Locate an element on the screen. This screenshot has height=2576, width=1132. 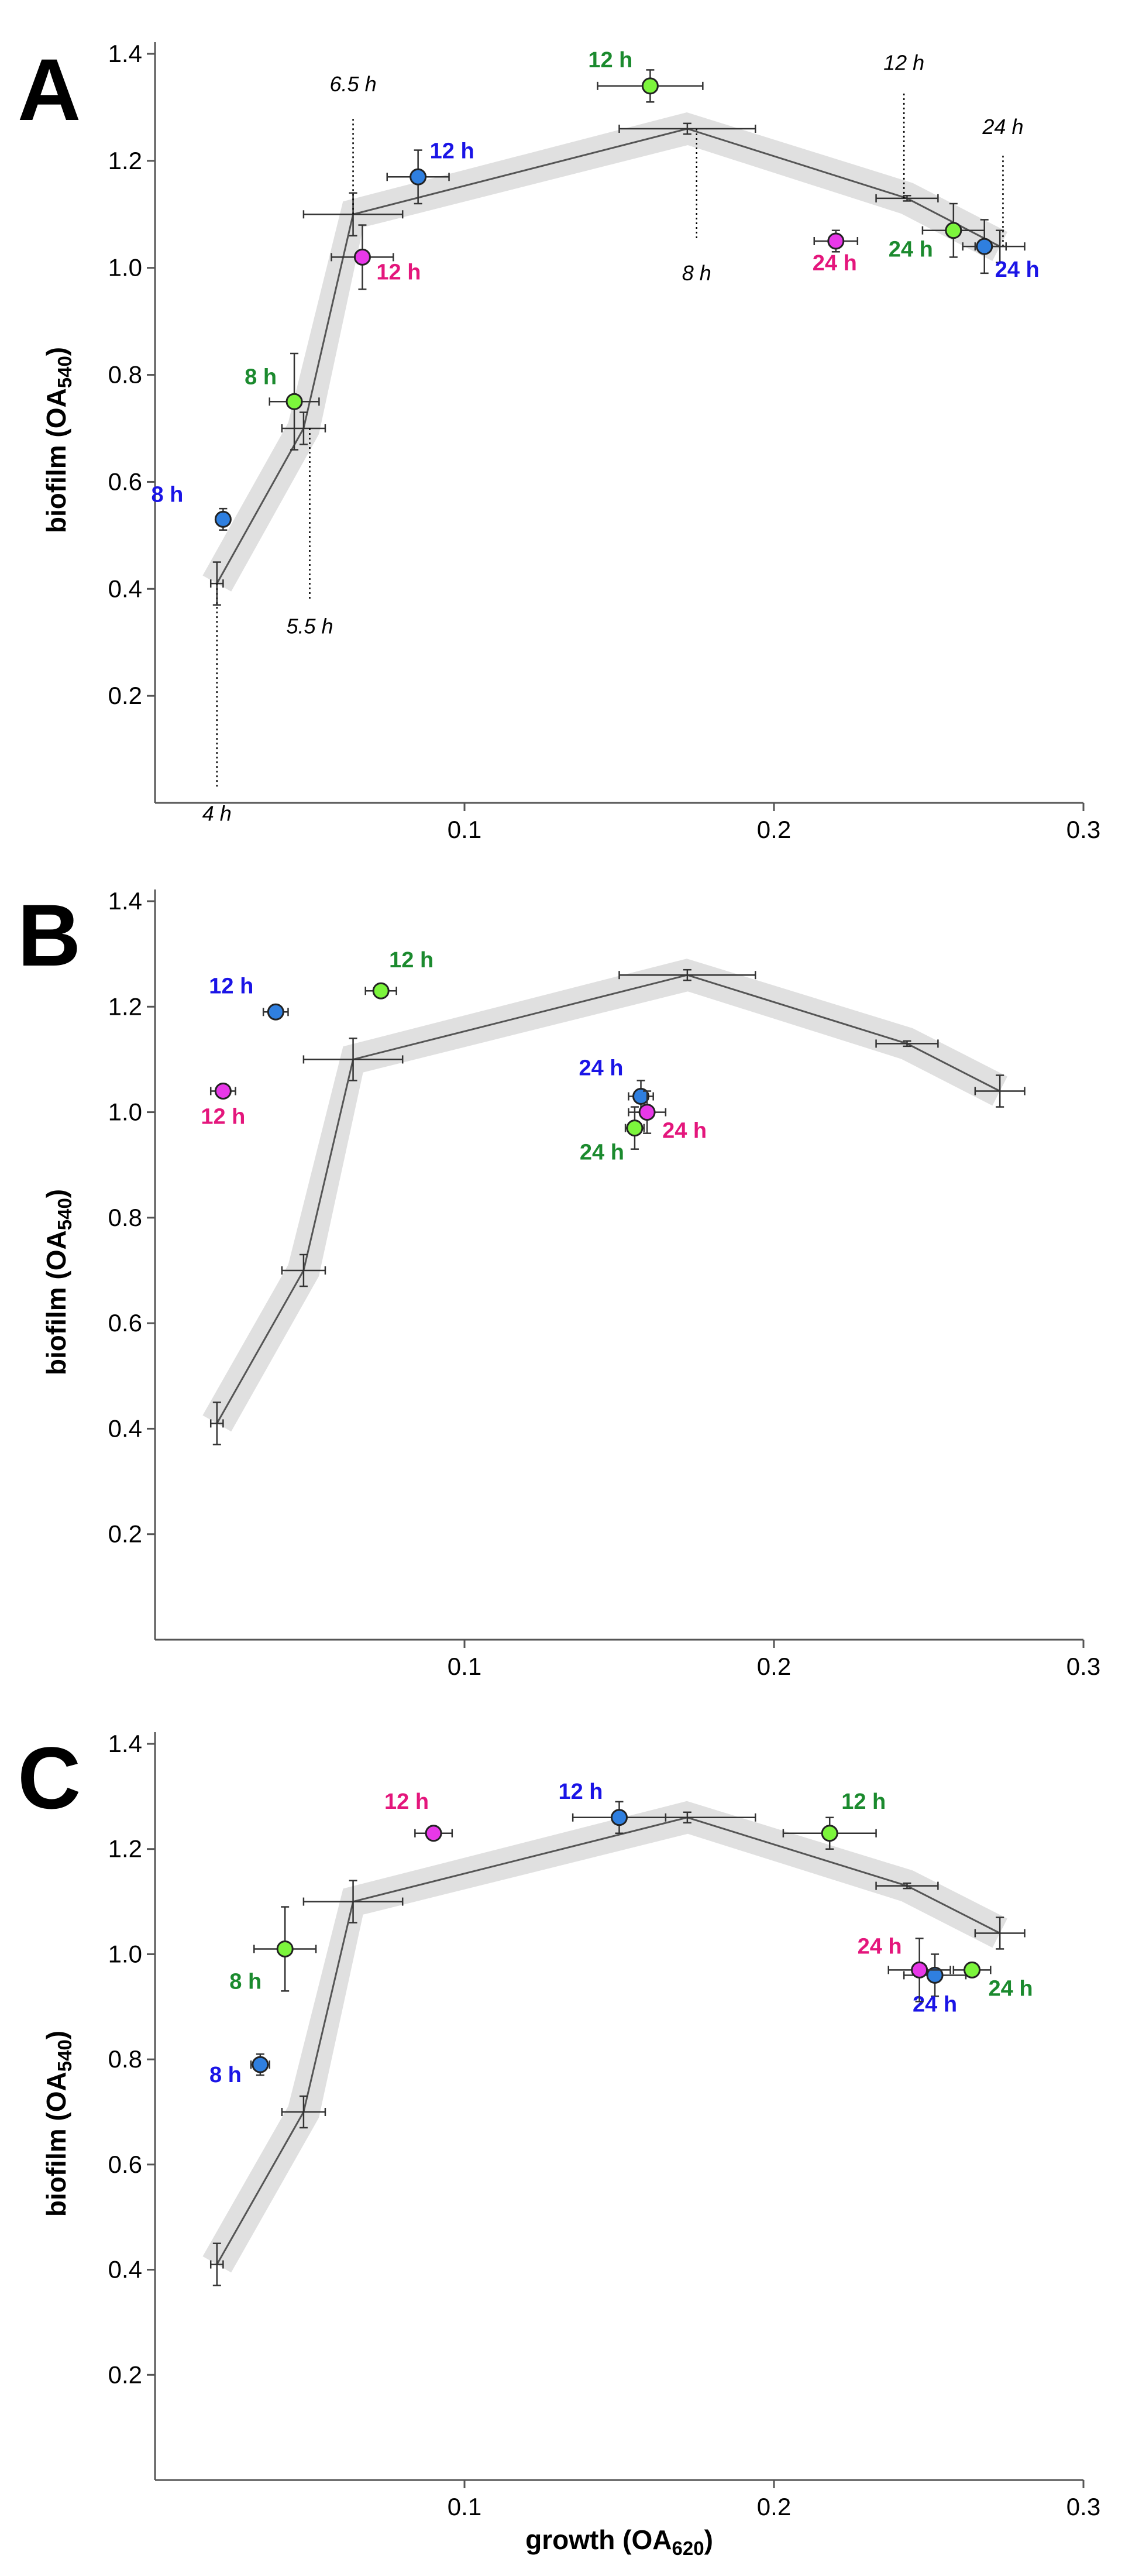
panel-letter: C is located at coordinates (49, 1778).